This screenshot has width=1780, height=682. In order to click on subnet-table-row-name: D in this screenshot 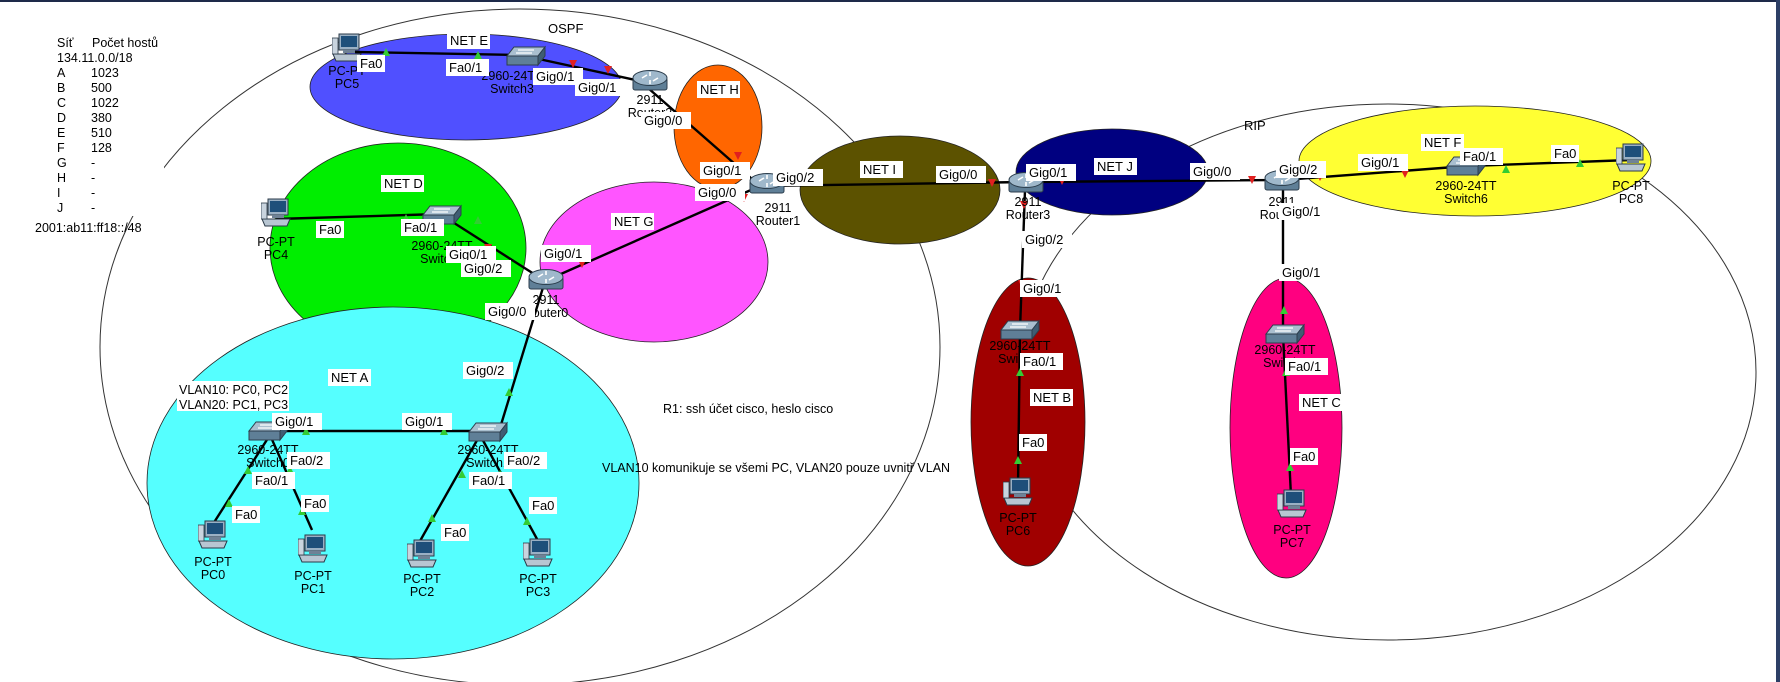, I will do `click(61, 118)`.